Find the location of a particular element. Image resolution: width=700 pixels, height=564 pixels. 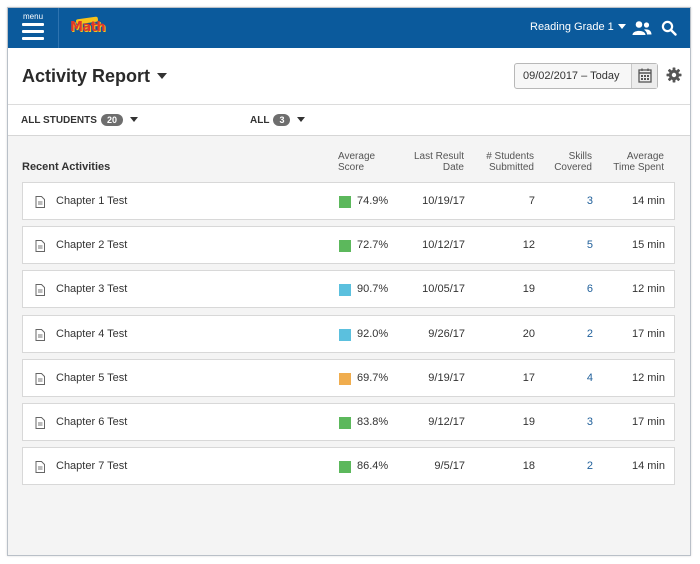

students-submitted: 7 is located at coordinates (531, 201).